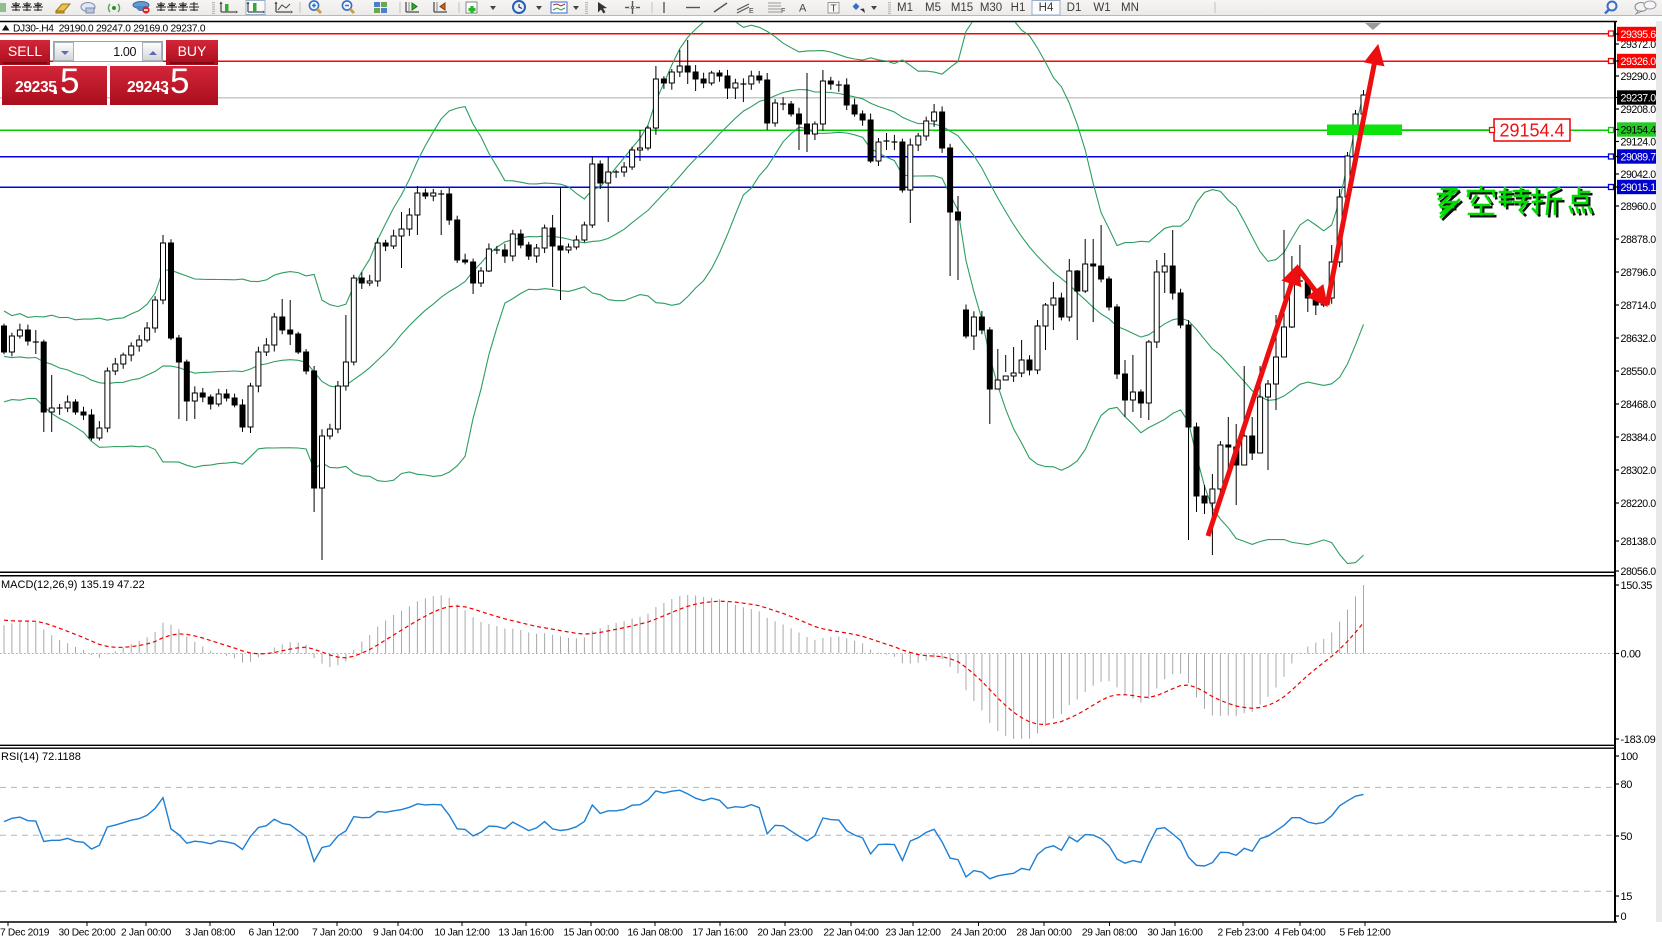 This screenshot has width=1662, height=943. Describe the element at coordinates (1074, 8) in the screenshot. I see `svg-text: D1` at that location.